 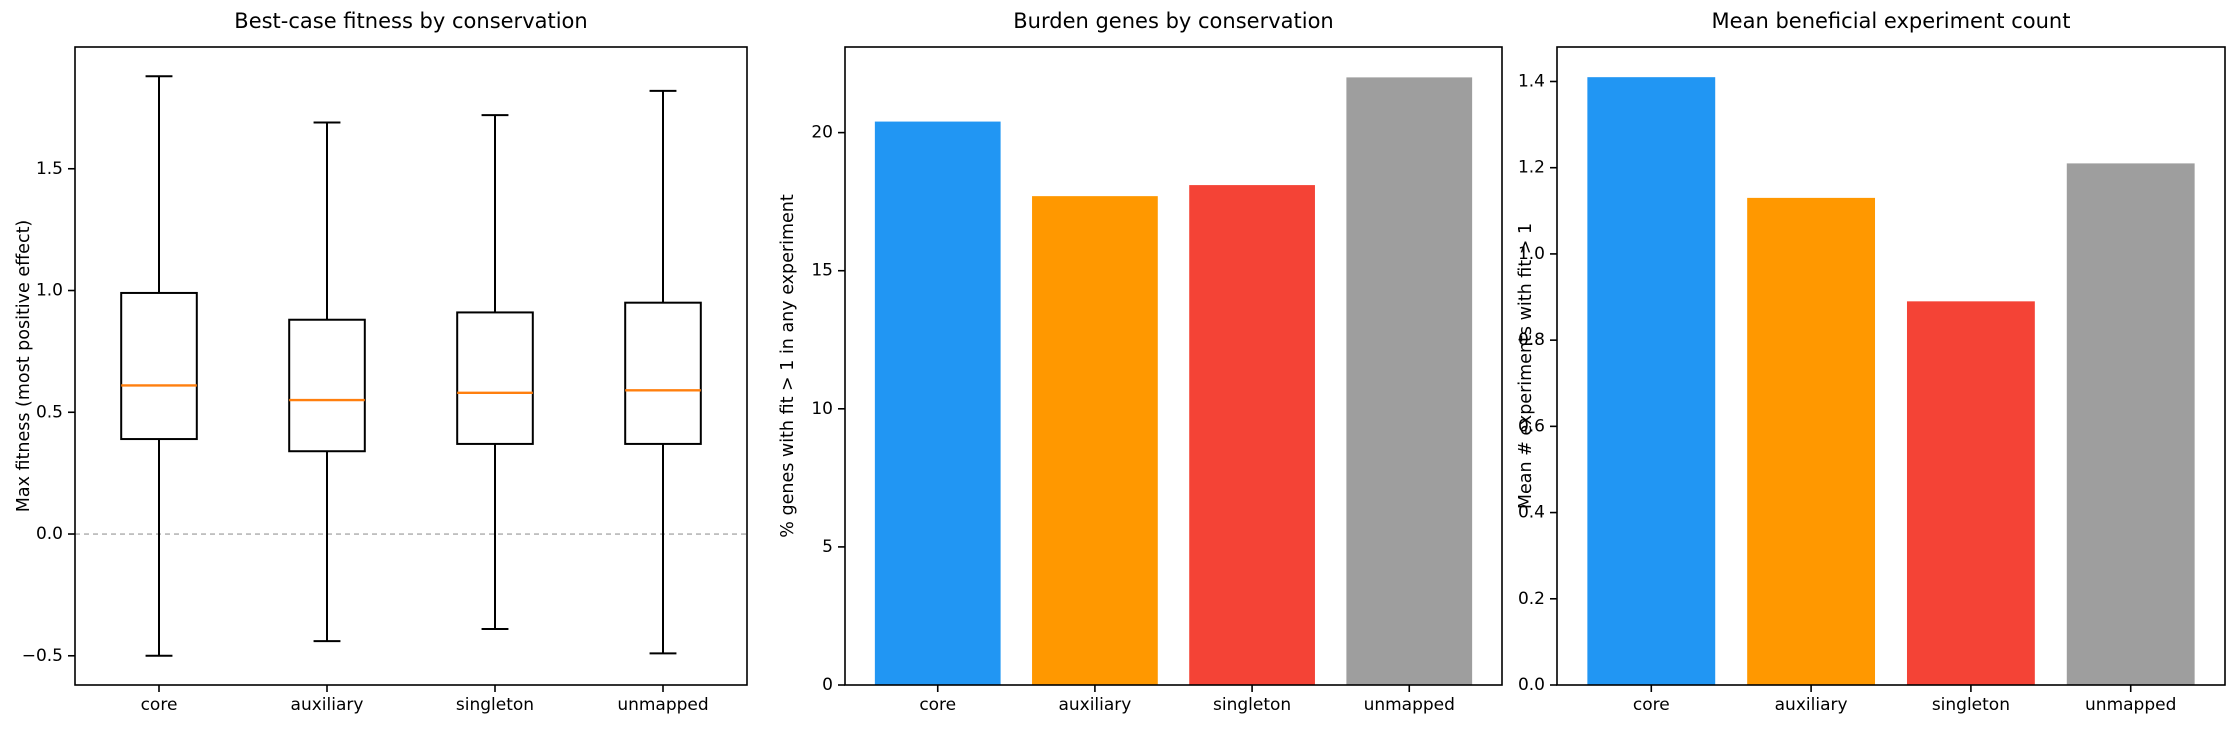 What do you see at coordinates (1531, 81) in the screenshot?
I see `y-tick-label: 1.4` at bounding box center [1531, 81].